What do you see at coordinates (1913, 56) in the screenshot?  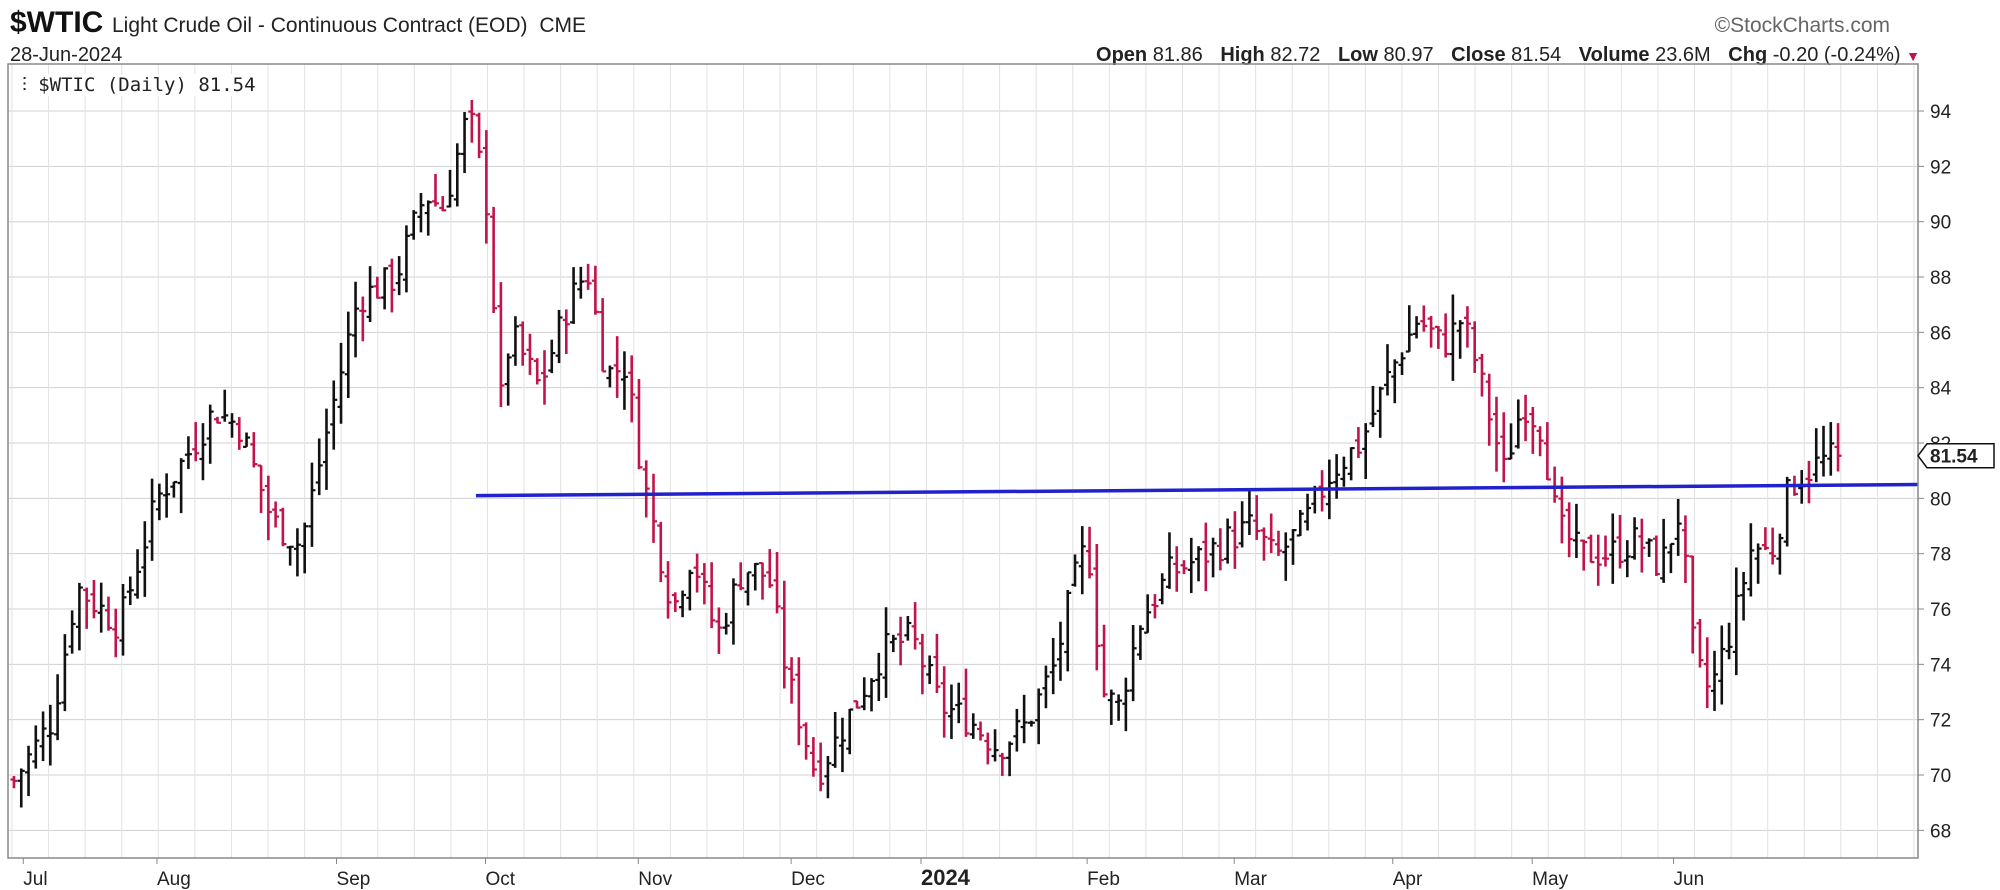 I see `down-arrow-icon: ▼` at bounding box center [1913, 56].